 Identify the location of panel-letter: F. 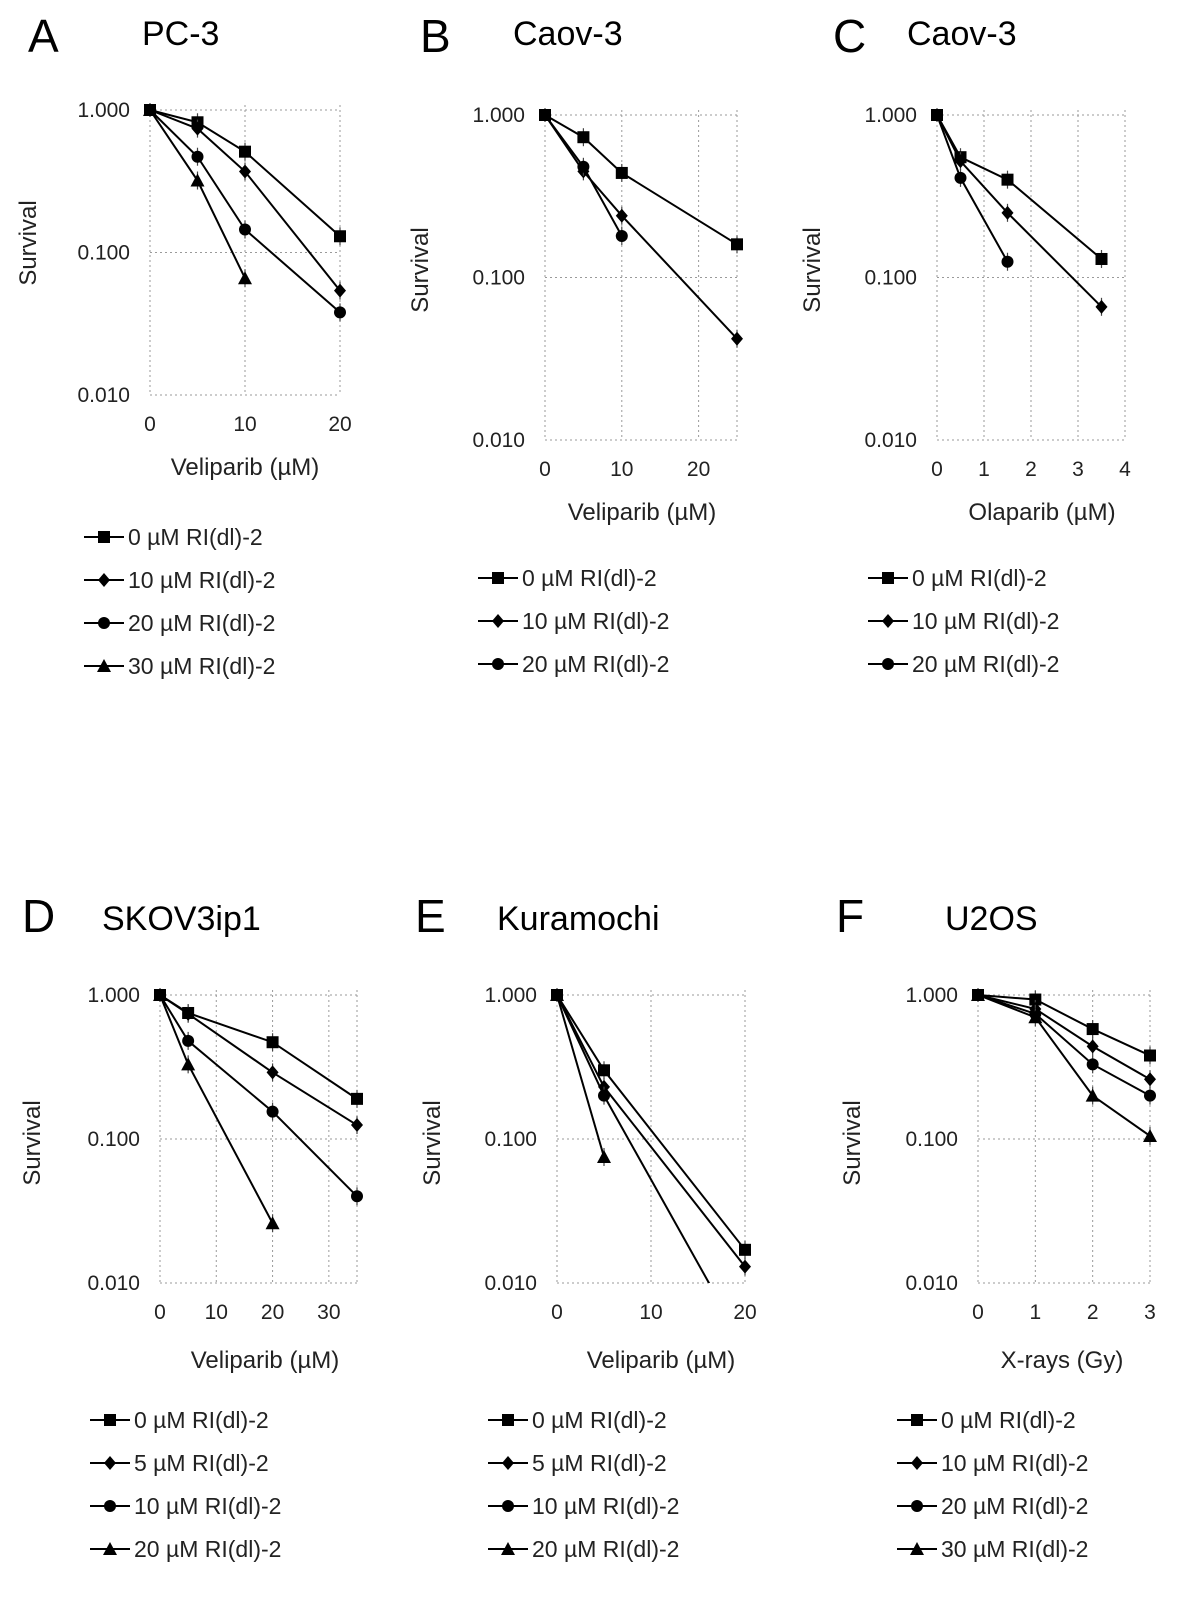
(850, 916).